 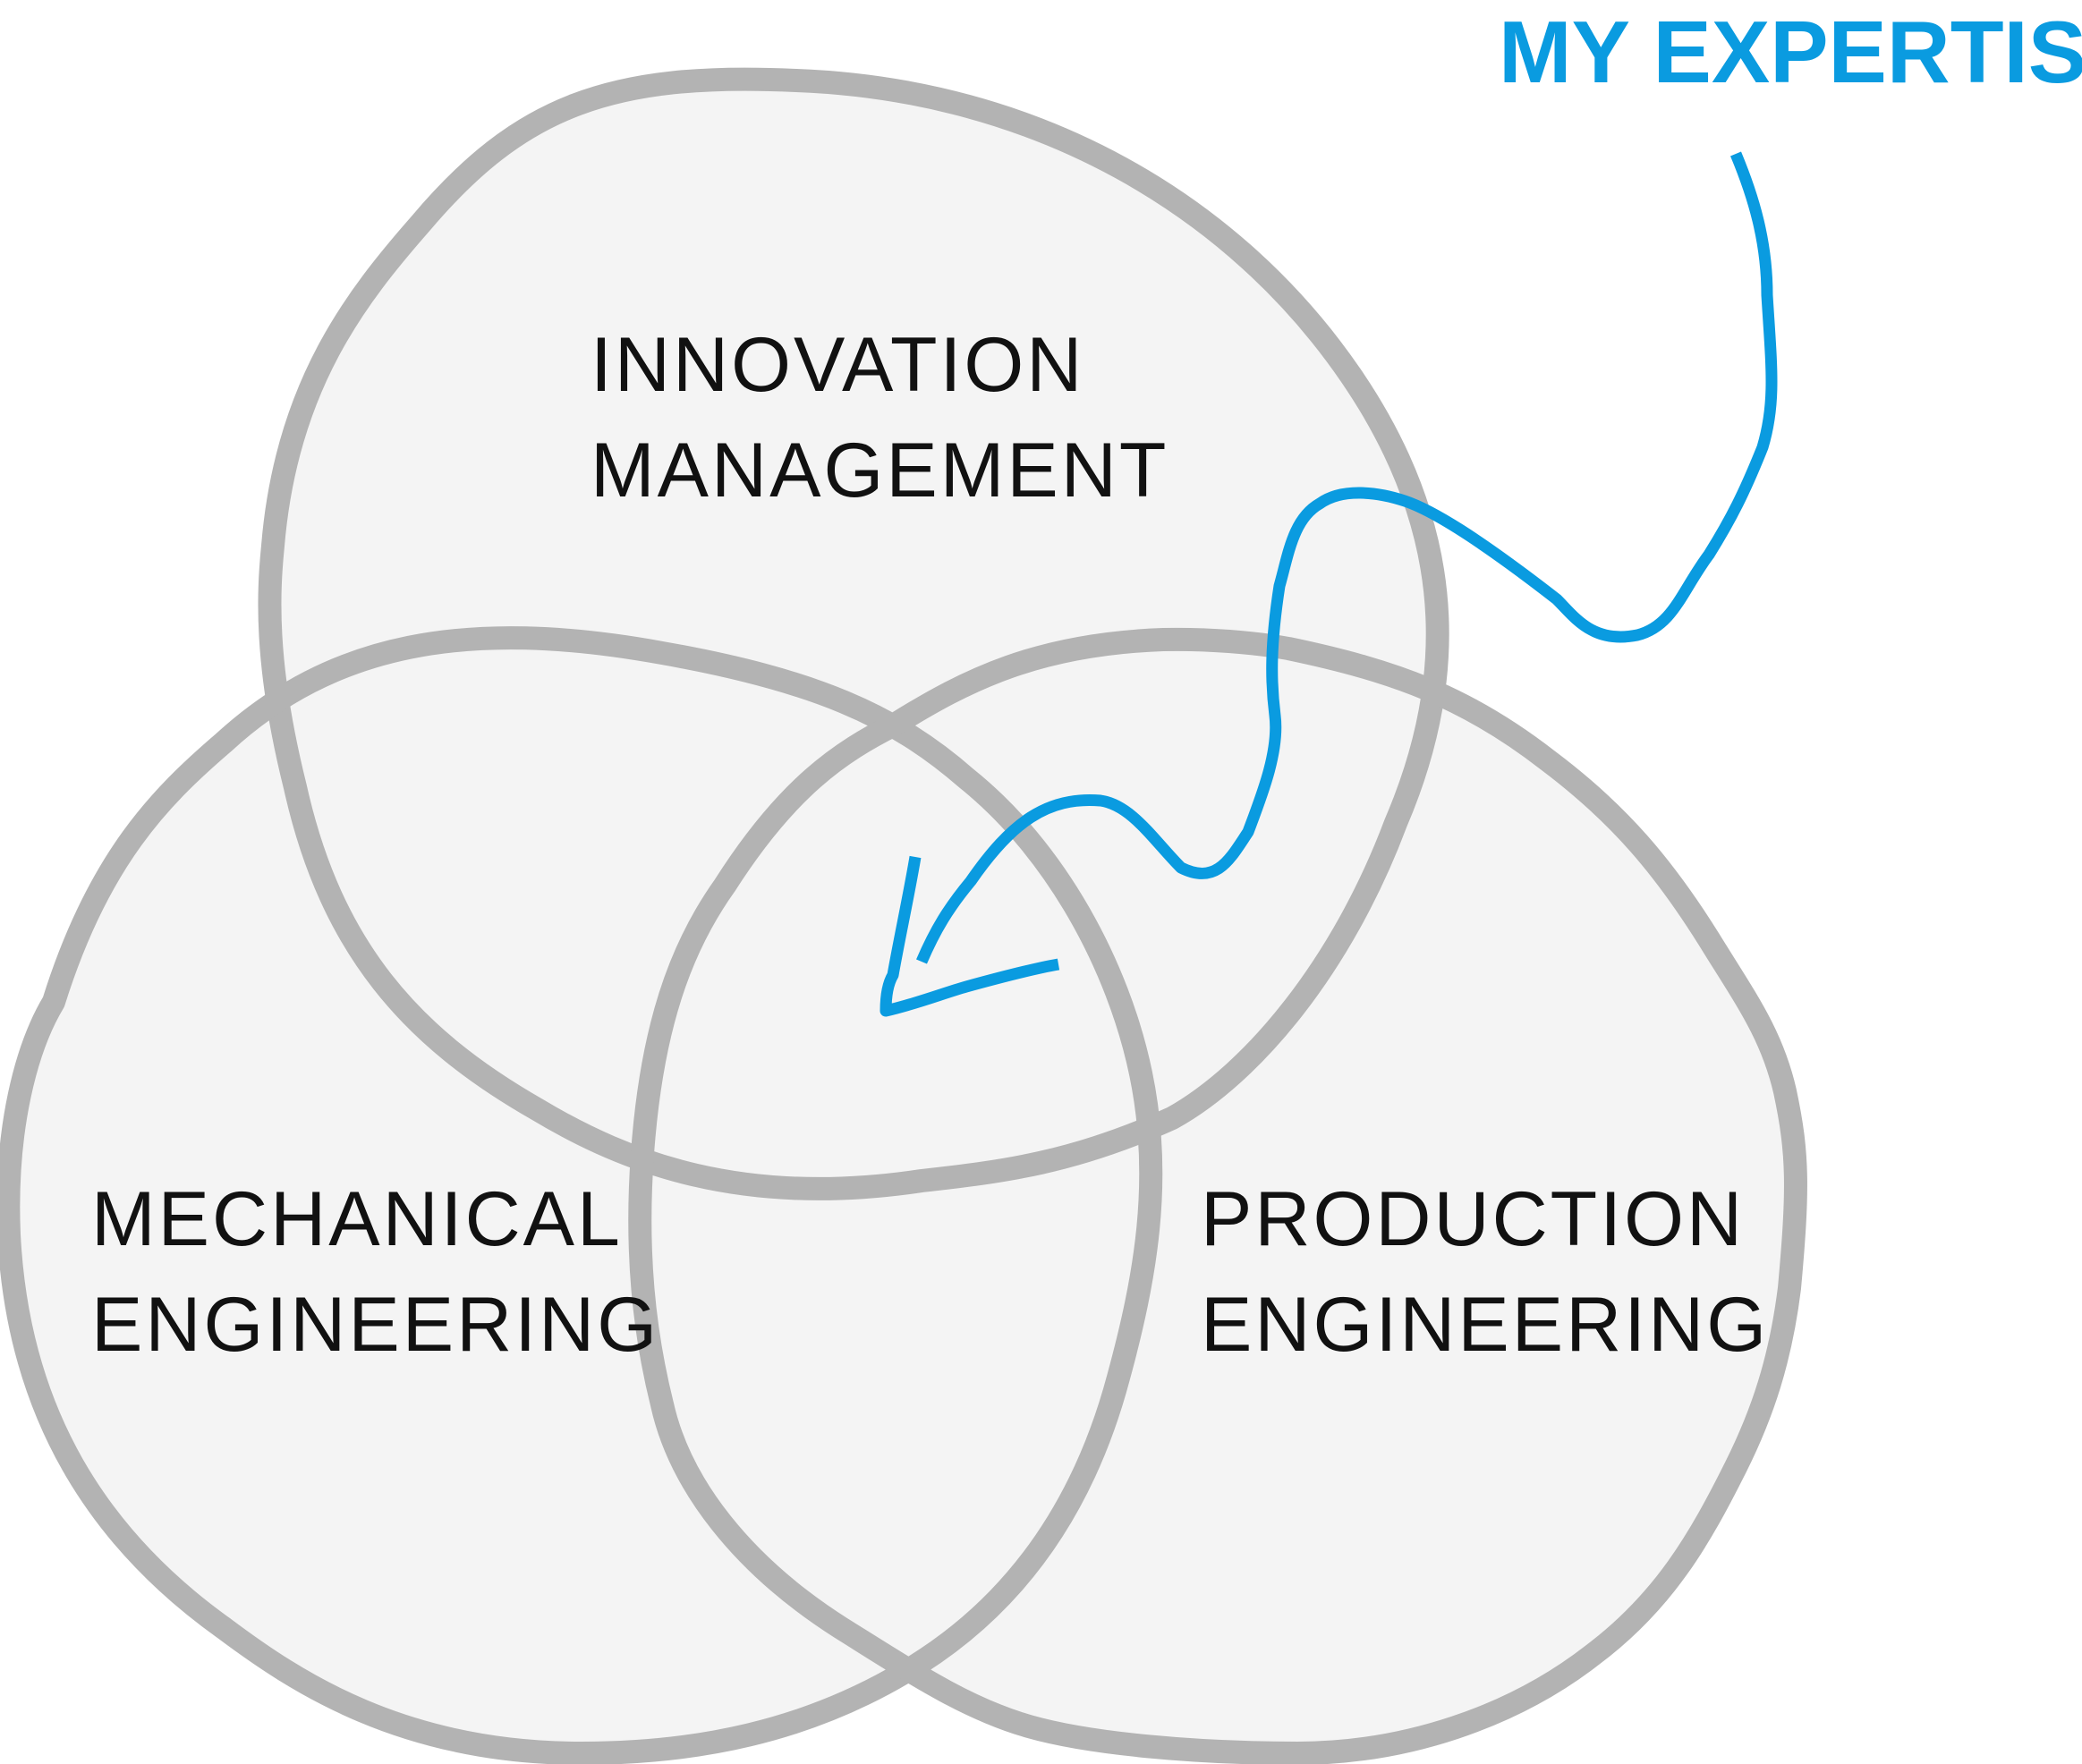 I want to click on mechanical-label-line2: ENGINEERING, so click(x=375, y=1325).